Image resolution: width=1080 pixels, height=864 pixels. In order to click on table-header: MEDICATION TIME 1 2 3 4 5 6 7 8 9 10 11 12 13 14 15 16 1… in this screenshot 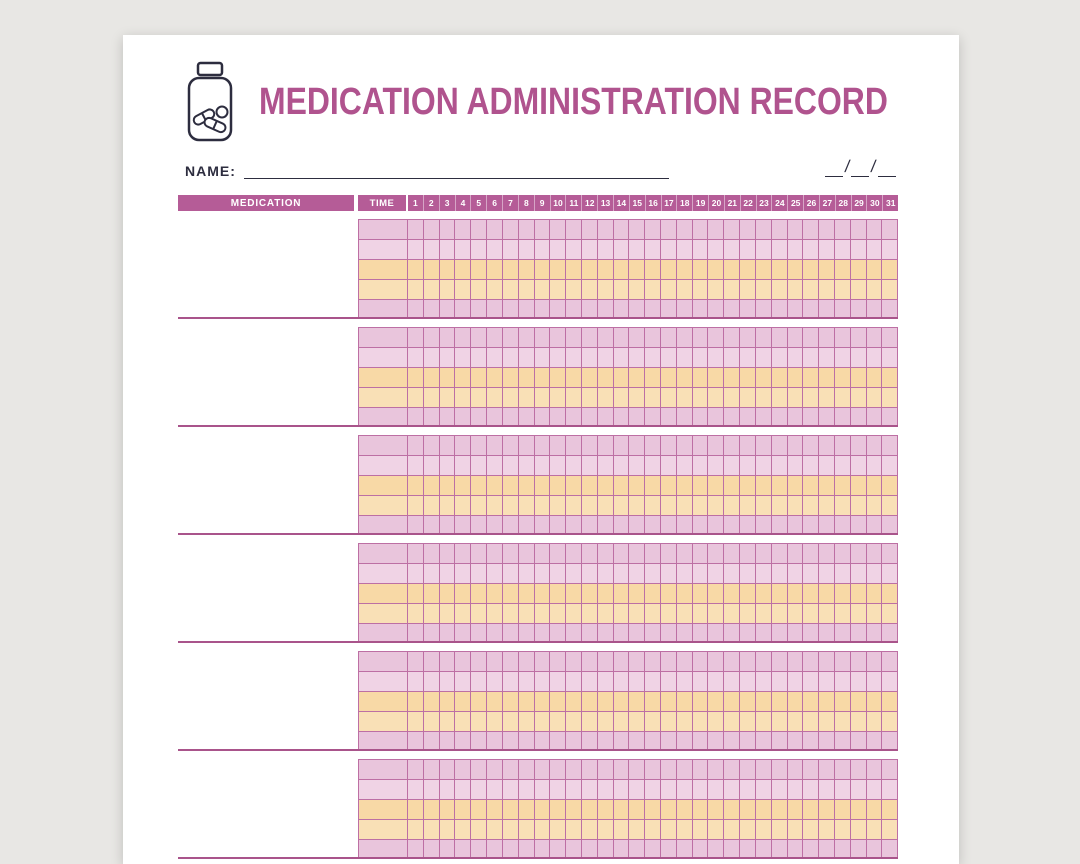, I will do `click(538, 203)`.